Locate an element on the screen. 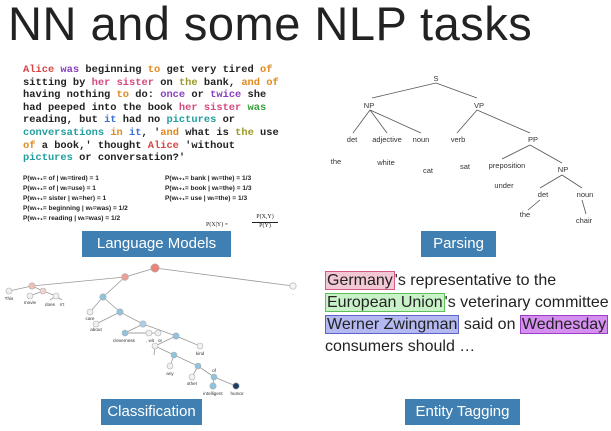  node-adjective: adjective is located at coordinates (387, 139).